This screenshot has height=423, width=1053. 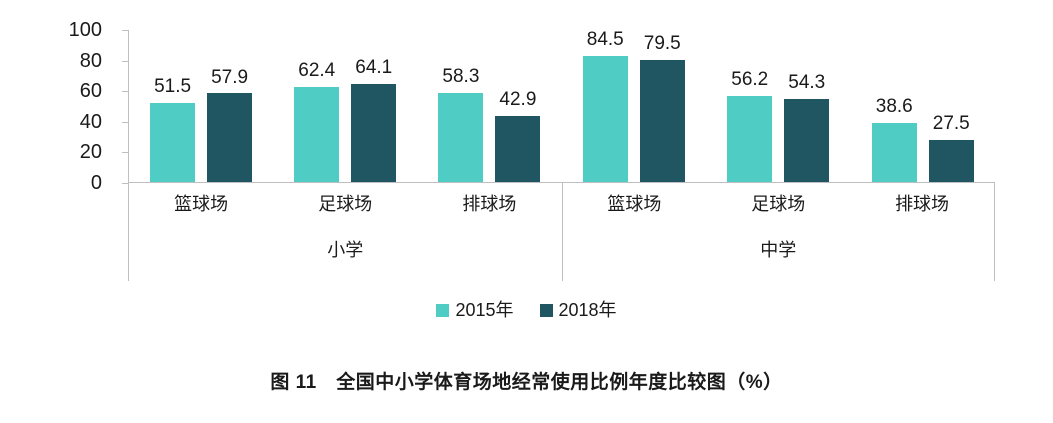 I want to click on bar-value-label: 51.5, so click(x=173, y=87).